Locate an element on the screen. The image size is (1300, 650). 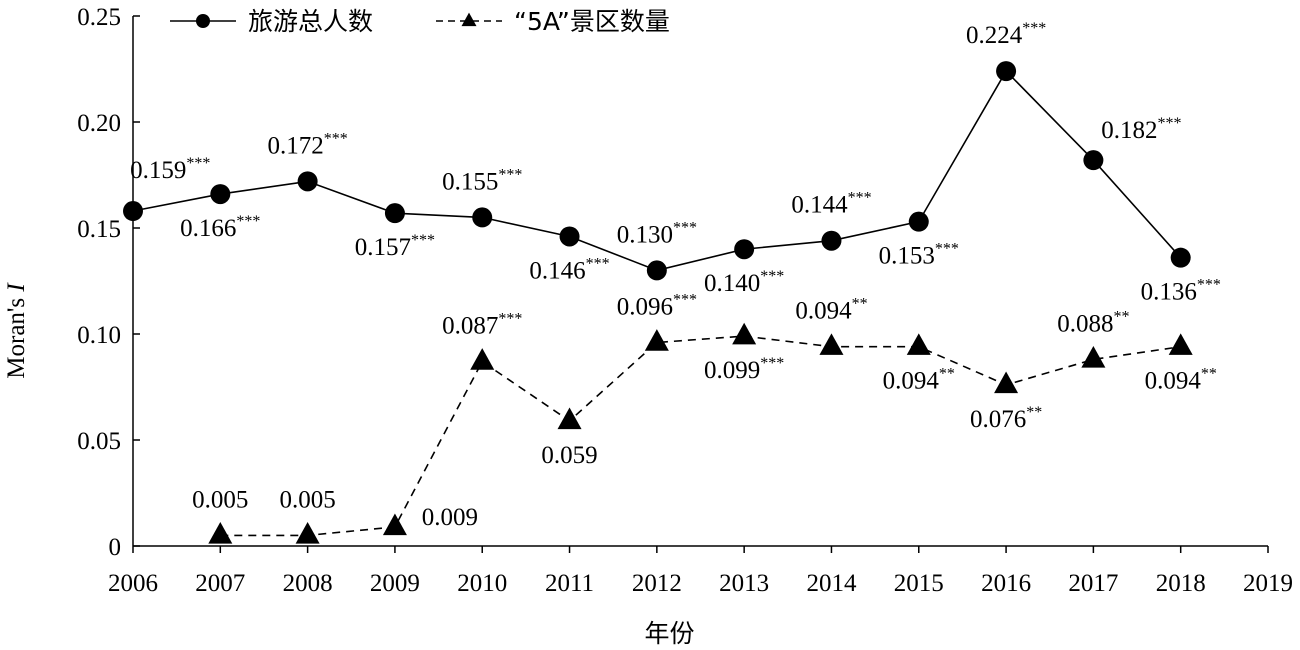
data-label: 0.094** is located at coordinates (1181, 380).